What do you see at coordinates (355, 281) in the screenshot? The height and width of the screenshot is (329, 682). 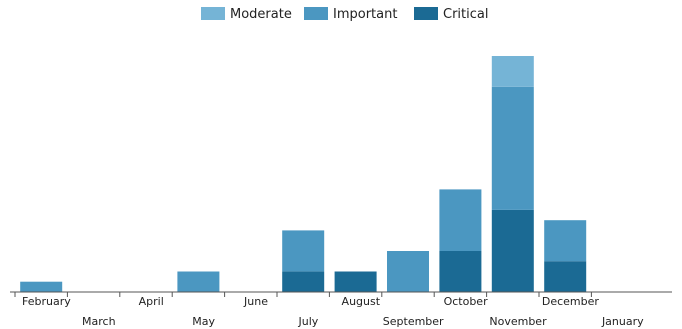 I see `bar-august-critical` at bounding box center [355, 281].